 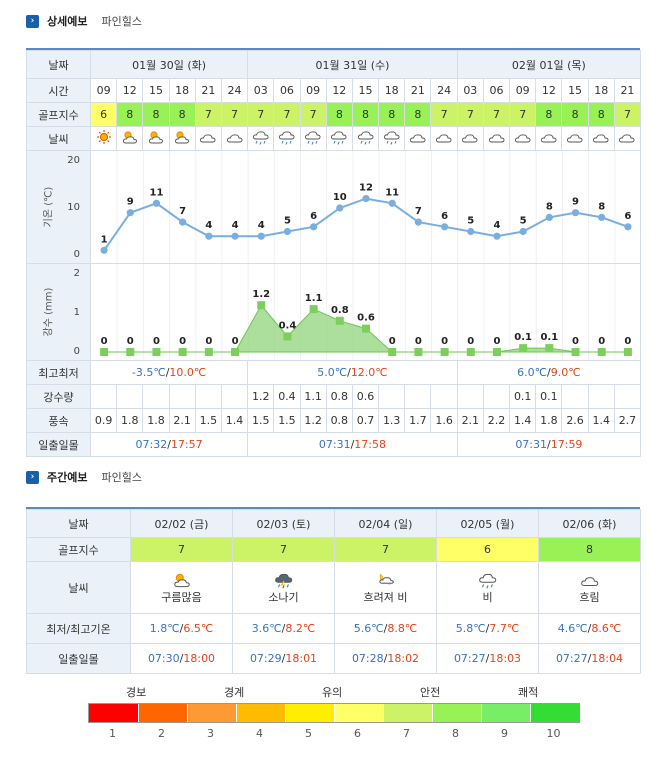 I want to click on legend-level-label: 쾌적, so click(x=528, y=692).